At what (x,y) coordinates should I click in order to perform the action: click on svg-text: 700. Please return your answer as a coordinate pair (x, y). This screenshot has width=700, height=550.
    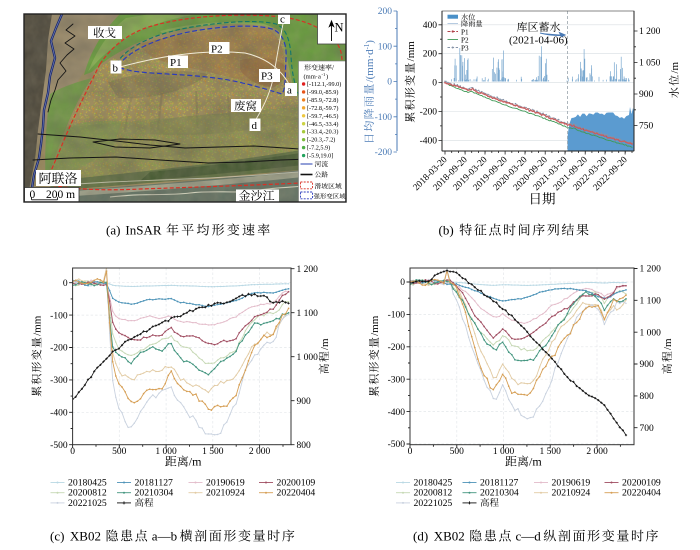
    Looking at the image, I should click on (647, 429).